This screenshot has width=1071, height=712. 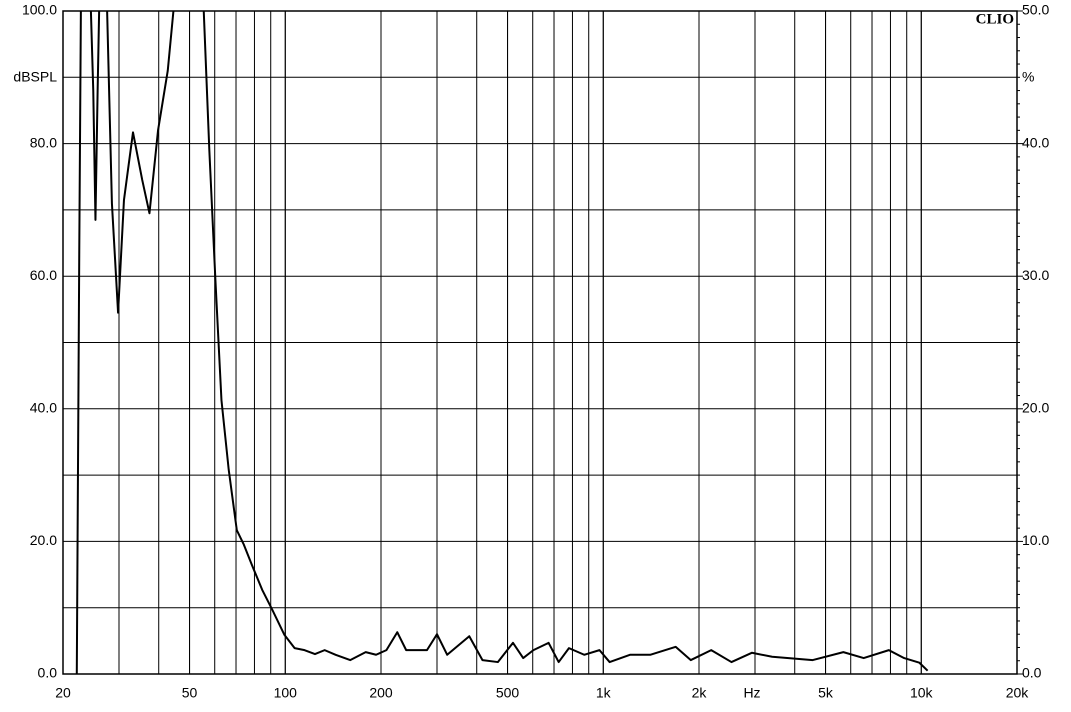 I want to click on x-tick-label: 500, so click(x=508, y=693).